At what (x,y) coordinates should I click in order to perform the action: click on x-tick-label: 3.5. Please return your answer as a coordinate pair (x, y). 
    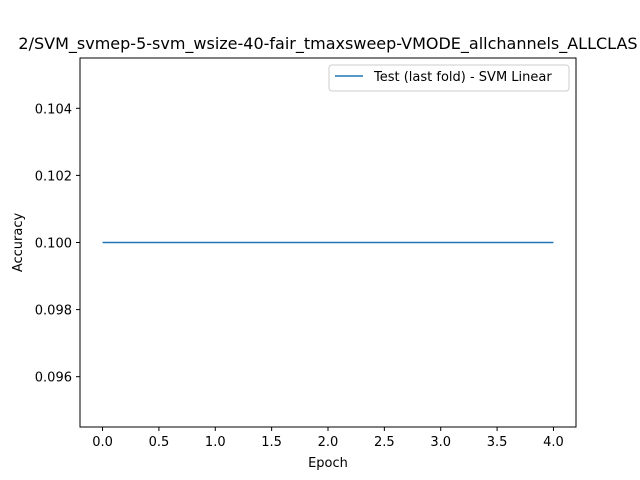
    Looking at the image, I should click on (497, 442).